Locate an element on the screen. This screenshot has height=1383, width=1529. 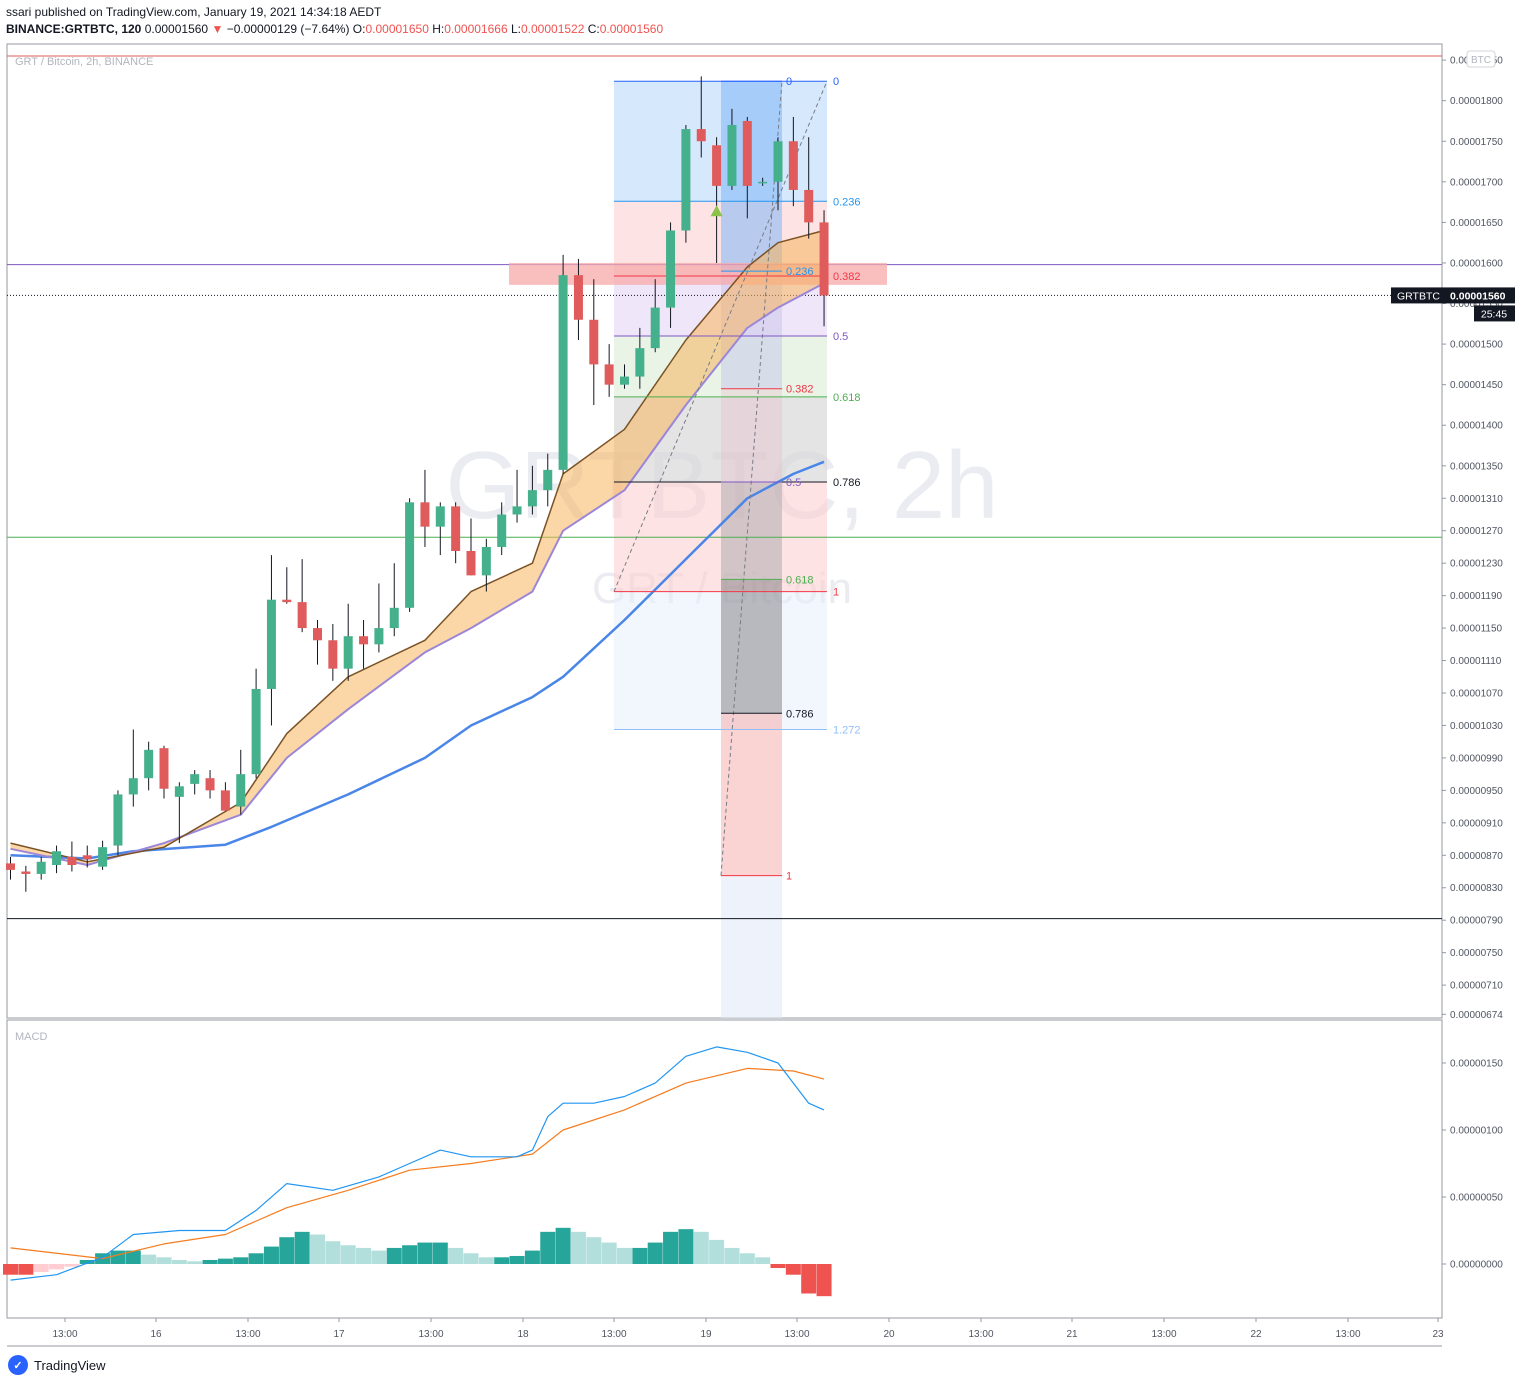
last-price: 0.00001560 is located at coordinates (176, 29).